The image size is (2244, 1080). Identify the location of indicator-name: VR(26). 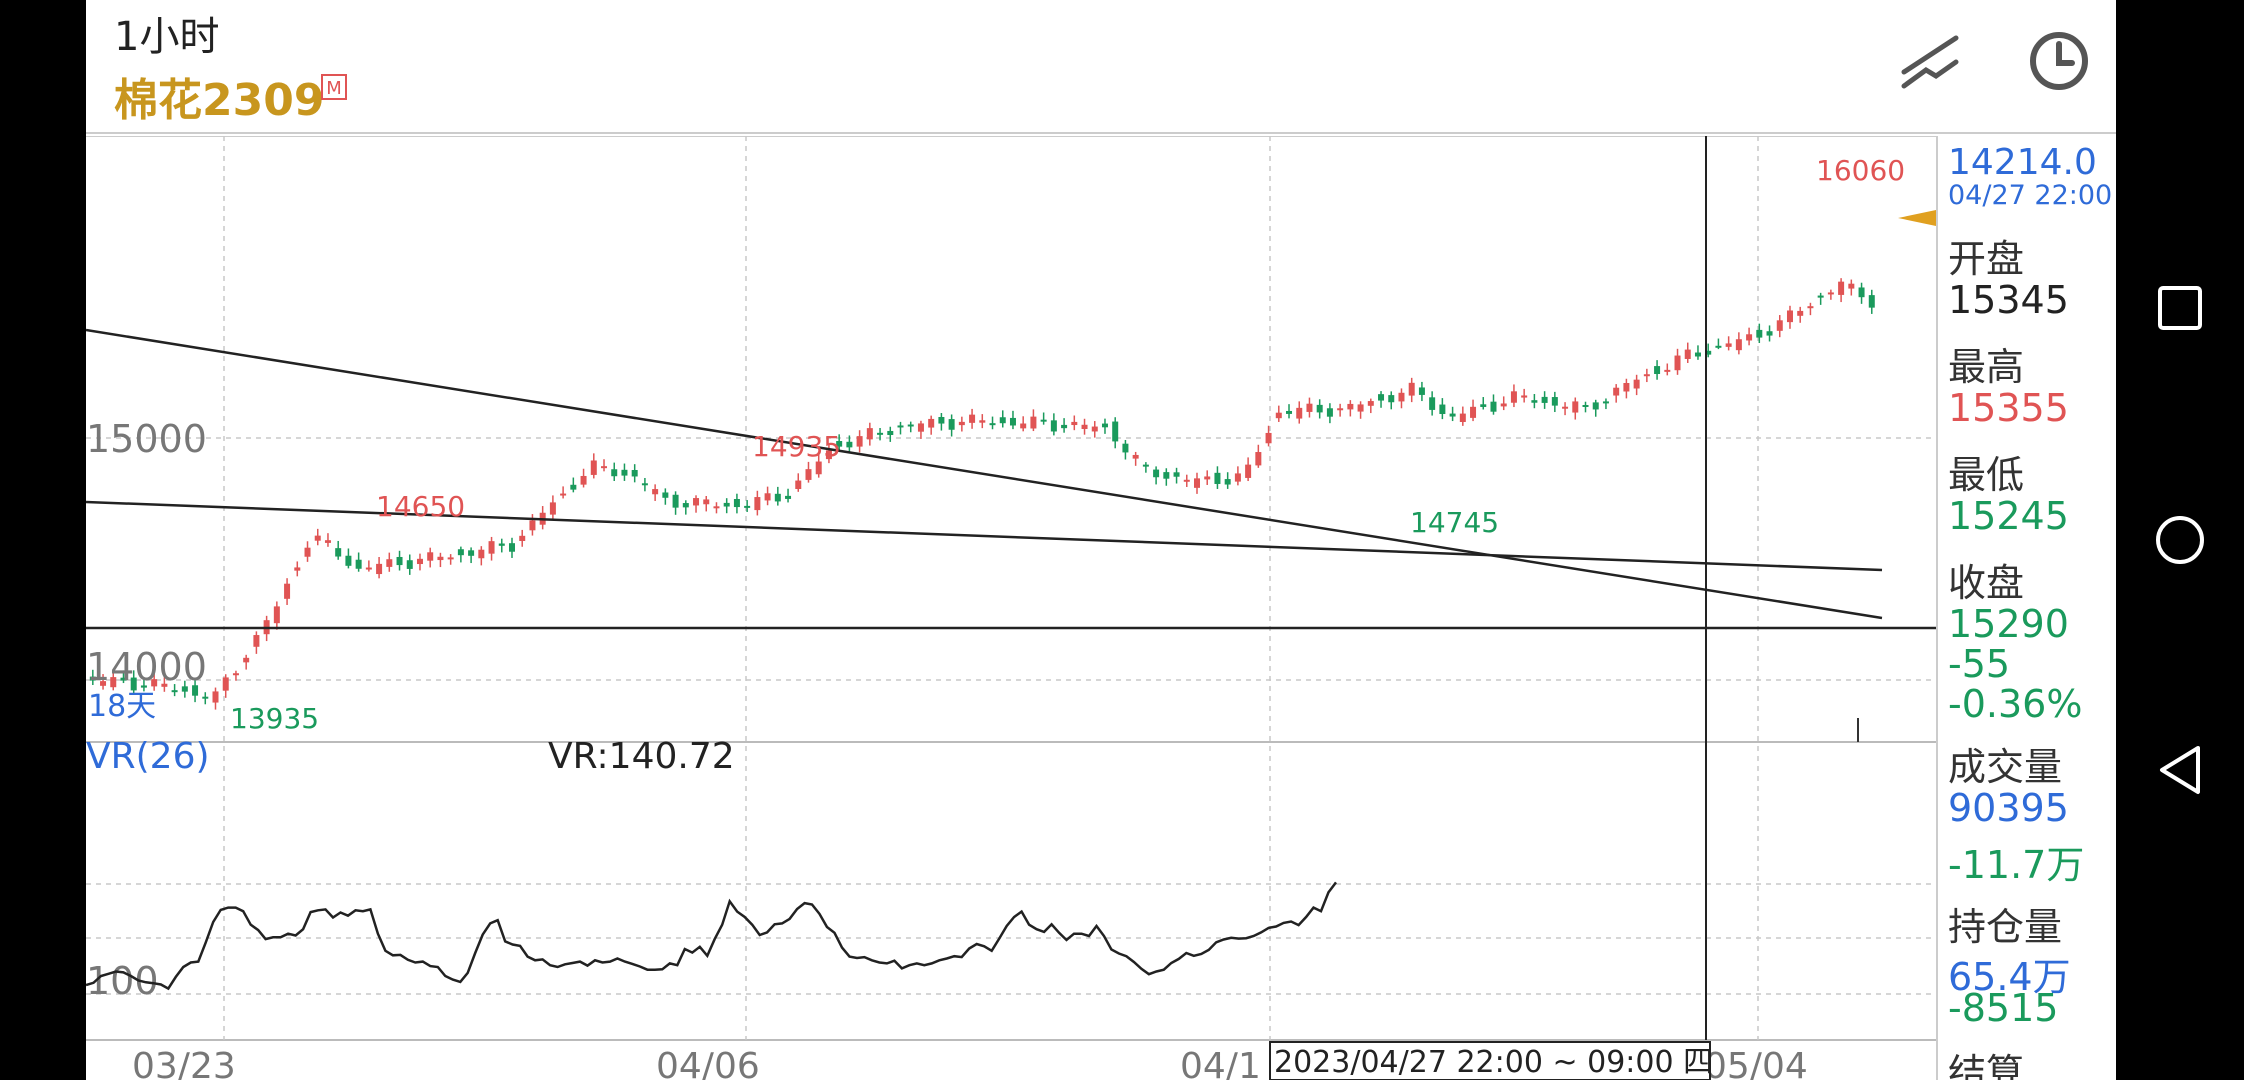
(148, 756).